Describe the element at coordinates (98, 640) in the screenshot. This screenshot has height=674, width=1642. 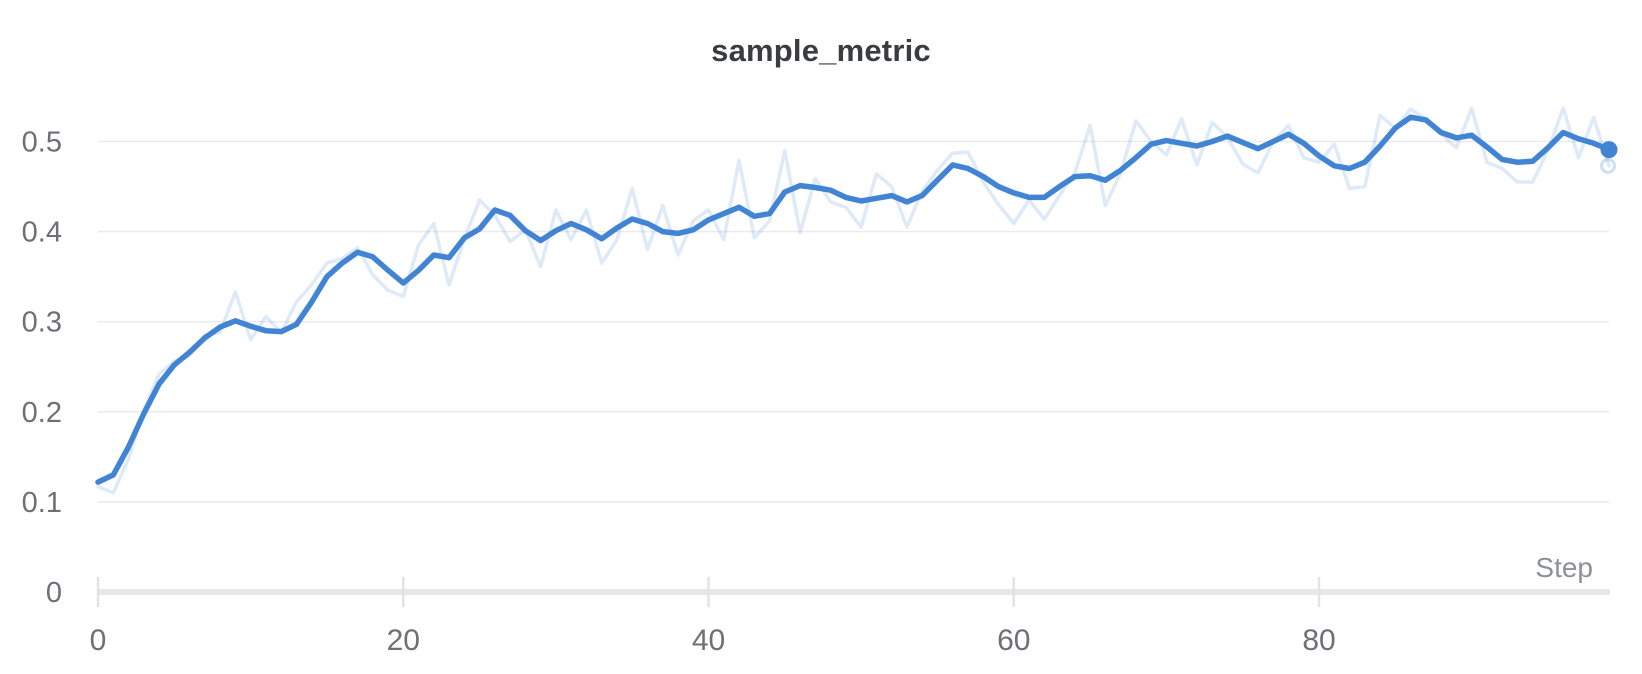
I see `x-tick-label: 0` at that location.